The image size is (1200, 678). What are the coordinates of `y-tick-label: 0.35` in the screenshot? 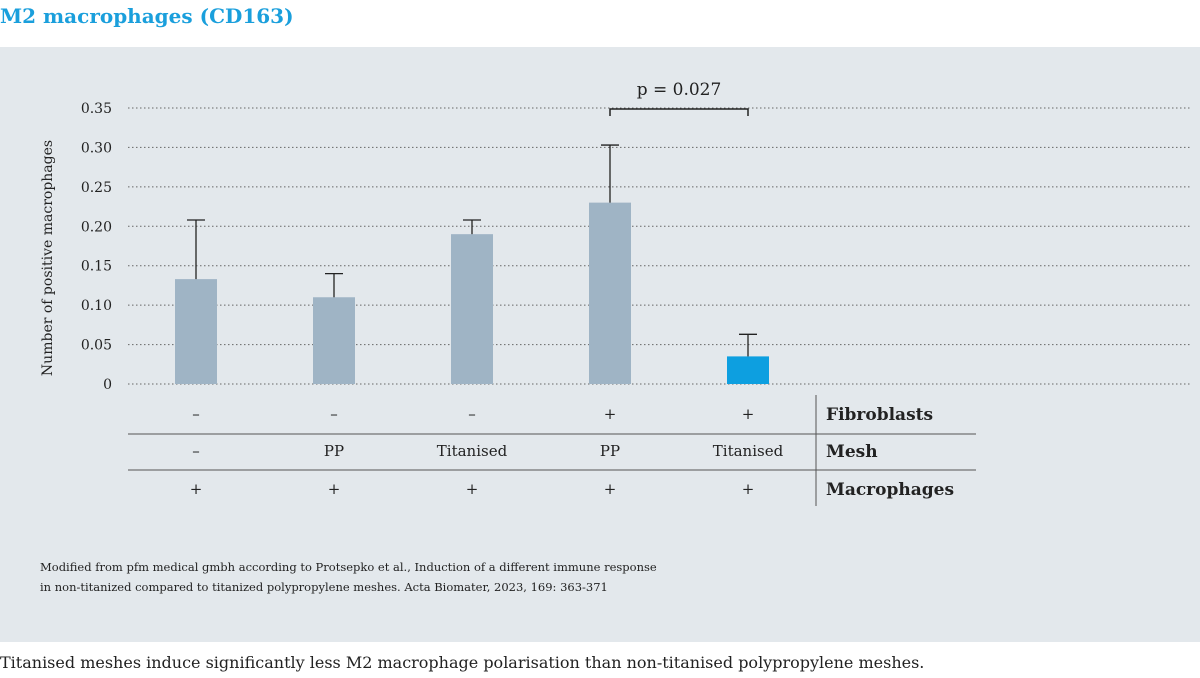 It's located at (96, 109).